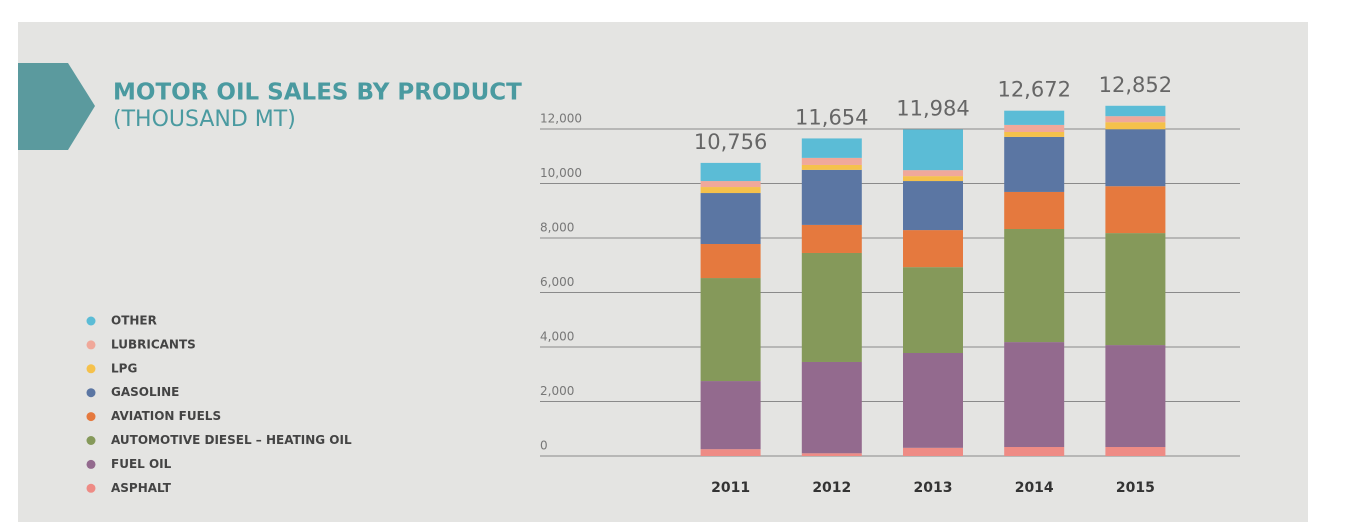 This screenshot has width=1348, height=530. Describe the element at coordinates (204, 119) in the screenshot. I see `chart-subtitle: (THOUSAND MT)` at that location.